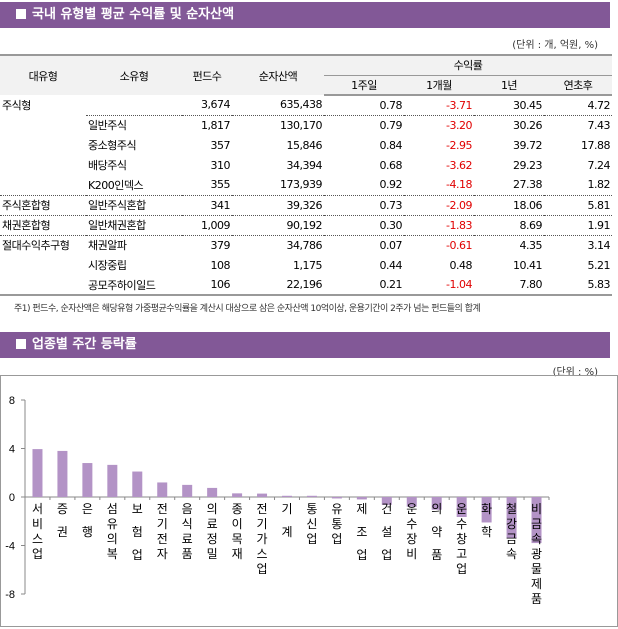  I want to click on cell-m1: 0.48, so click(461, 265).